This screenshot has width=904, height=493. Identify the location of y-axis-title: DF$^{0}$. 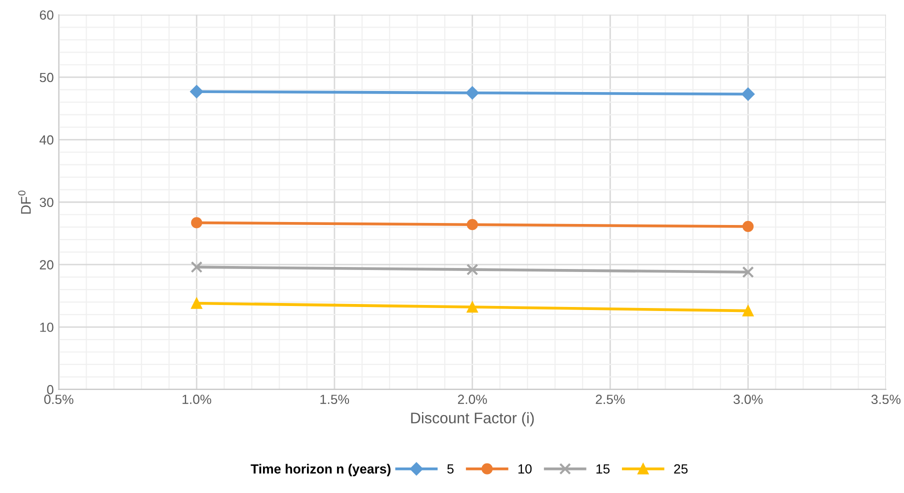
(24, 202).